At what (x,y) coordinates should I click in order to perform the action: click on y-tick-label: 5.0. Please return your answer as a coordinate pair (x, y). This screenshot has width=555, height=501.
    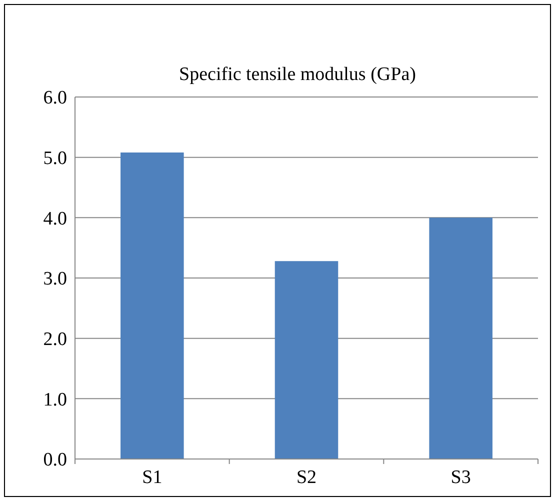
    Looking at the image, I should click on (55, 158).